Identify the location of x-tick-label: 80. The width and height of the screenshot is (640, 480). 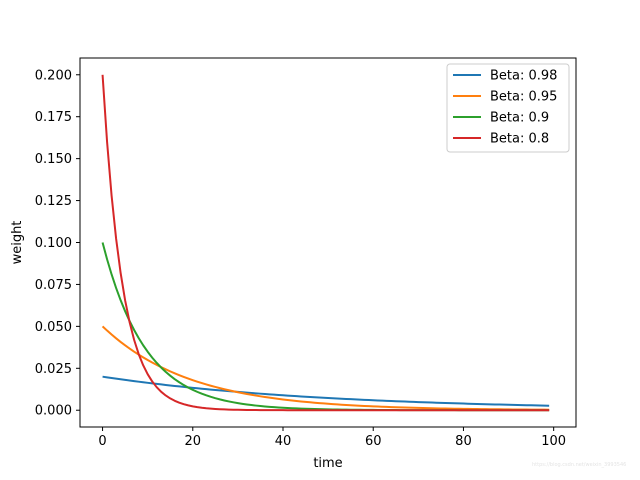
(463, 441).